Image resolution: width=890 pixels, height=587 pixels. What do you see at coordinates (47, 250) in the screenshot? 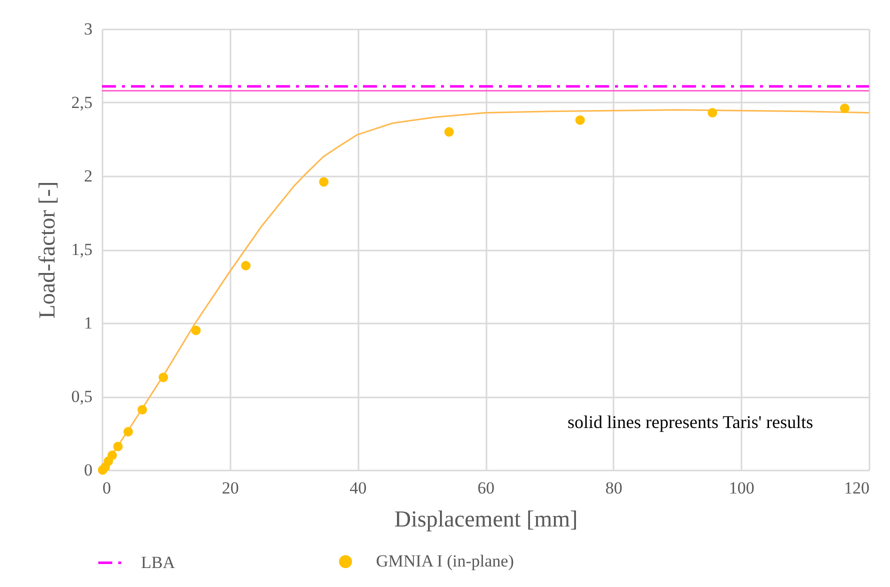
I see `y-axis-title: Load-factor [-]` at bounding box center [47, 250].